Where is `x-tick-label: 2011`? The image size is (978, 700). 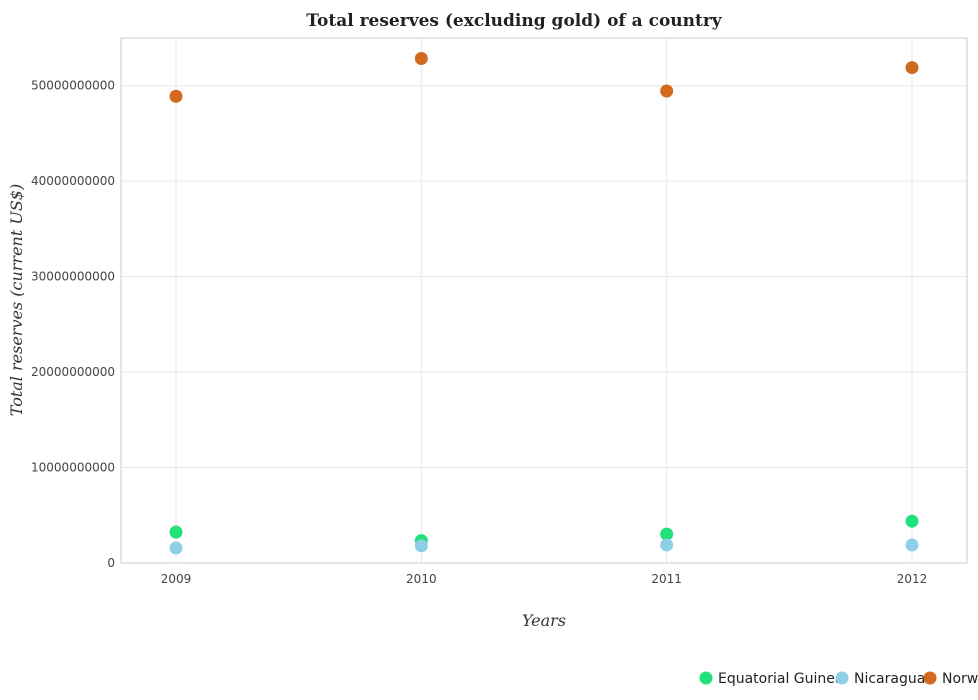
x-tick-label: 2011 is located at coordinates (666, 579).